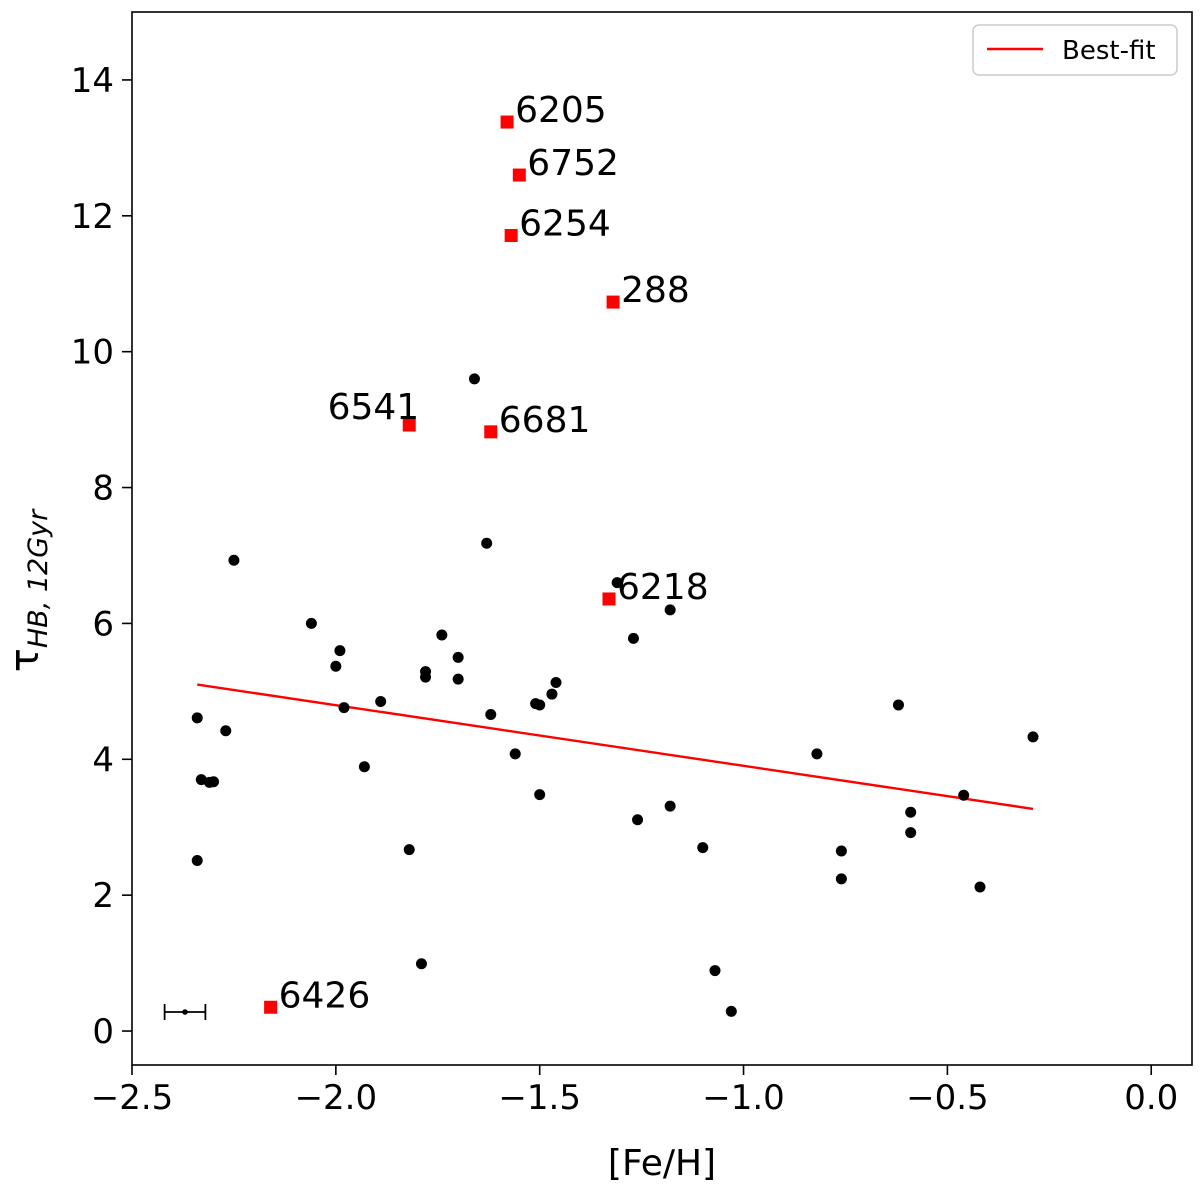 Image resolution: width=1200 pixels, height=1186 pixels. Describe the element at coordinates (92, 81) in the screenshot. I see `y-tick-label: 14` at that location.